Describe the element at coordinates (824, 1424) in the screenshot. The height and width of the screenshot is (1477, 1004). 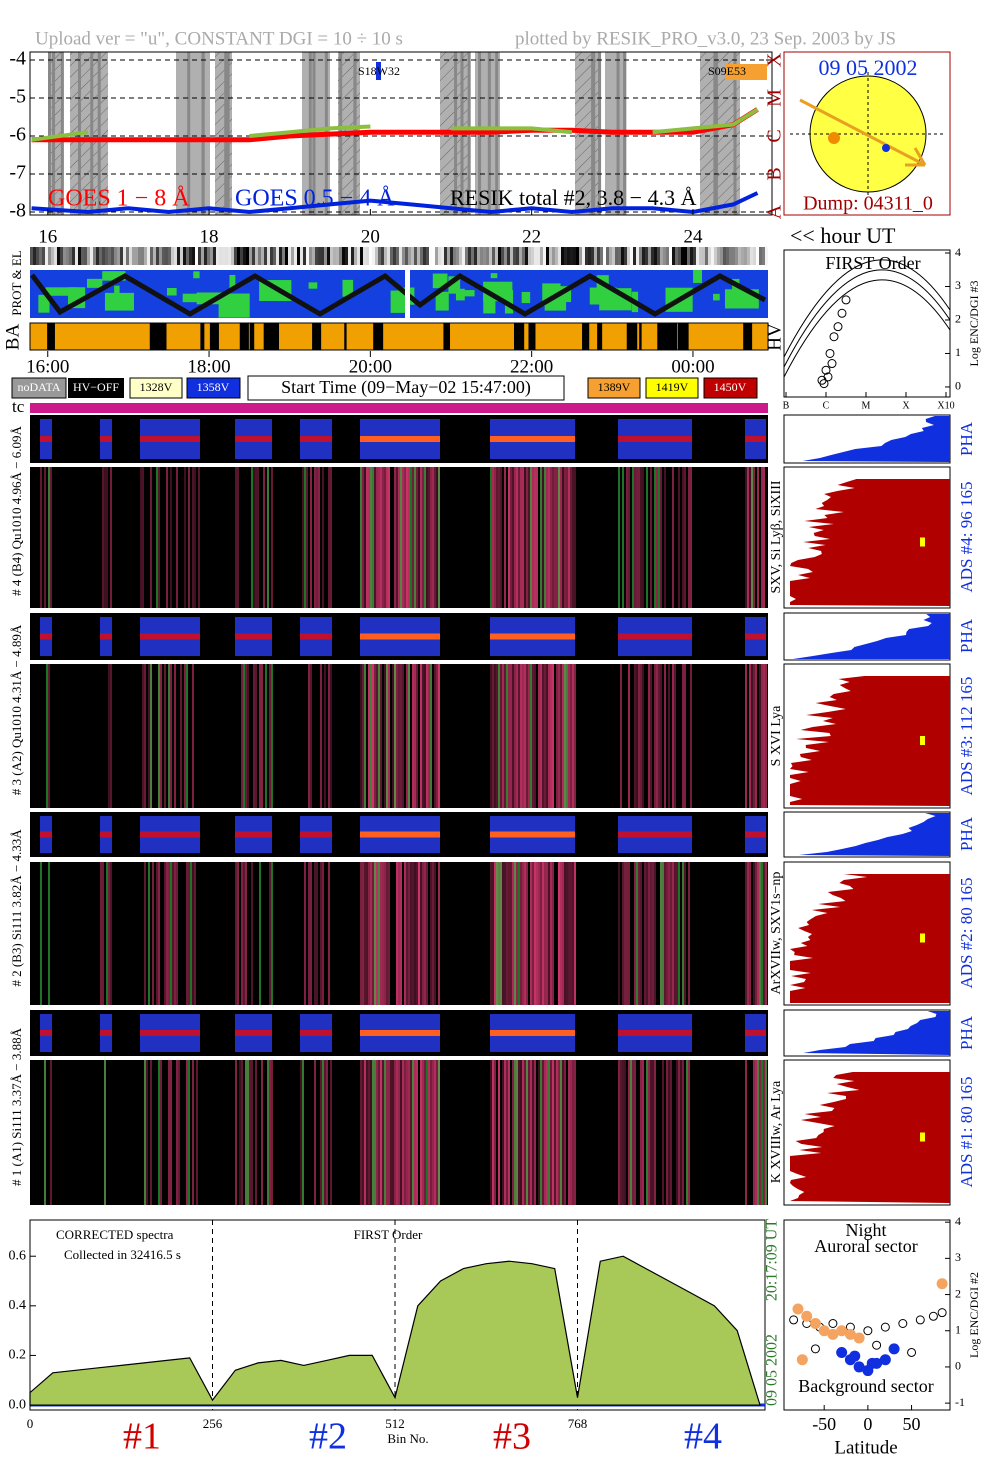
I see `x-tick-label: -50` at that location.